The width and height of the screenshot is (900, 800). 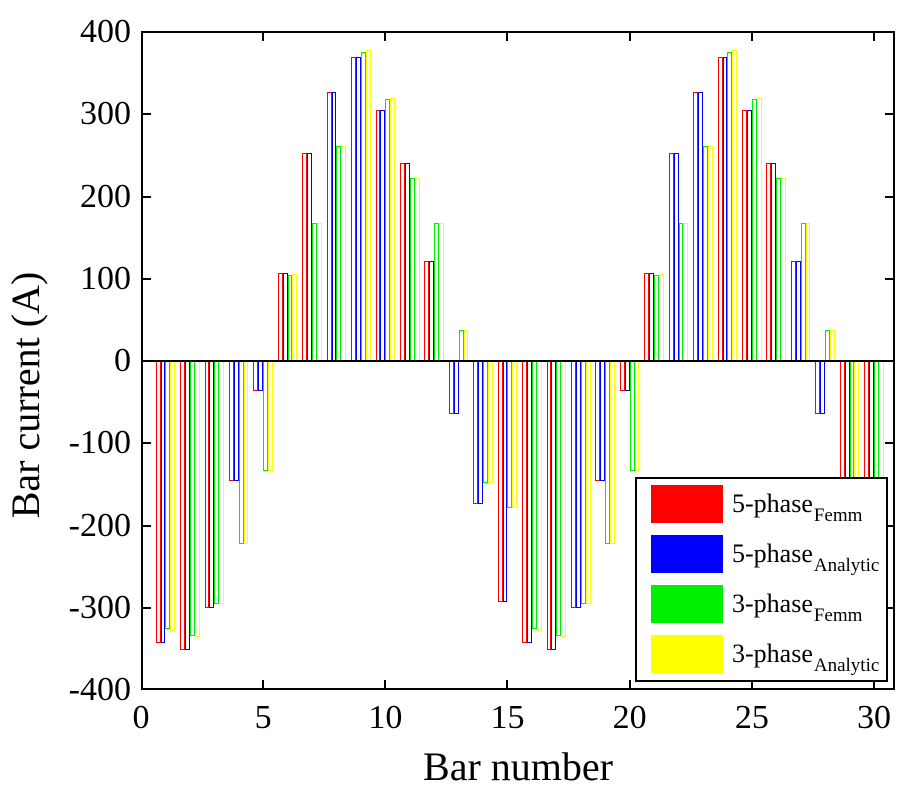 What do you see at coordinates (751, 717) in the screenshot?
I see `x-tick-label-25: 25` at bounding box center [751, 717].